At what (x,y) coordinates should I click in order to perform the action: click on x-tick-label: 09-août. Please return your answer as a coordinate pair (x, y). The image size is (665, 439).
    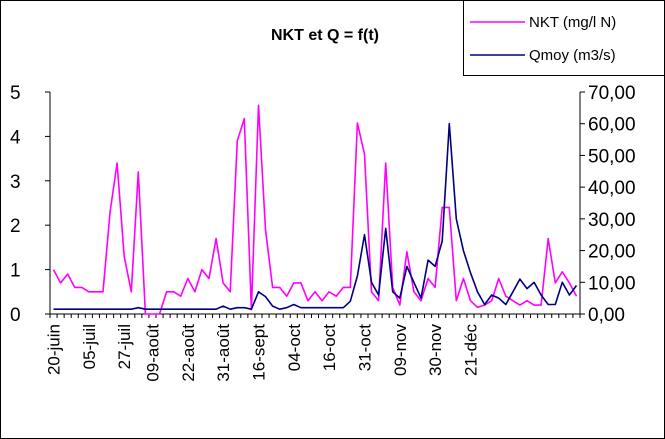
    Looking at the image, I should click on (152, 353).